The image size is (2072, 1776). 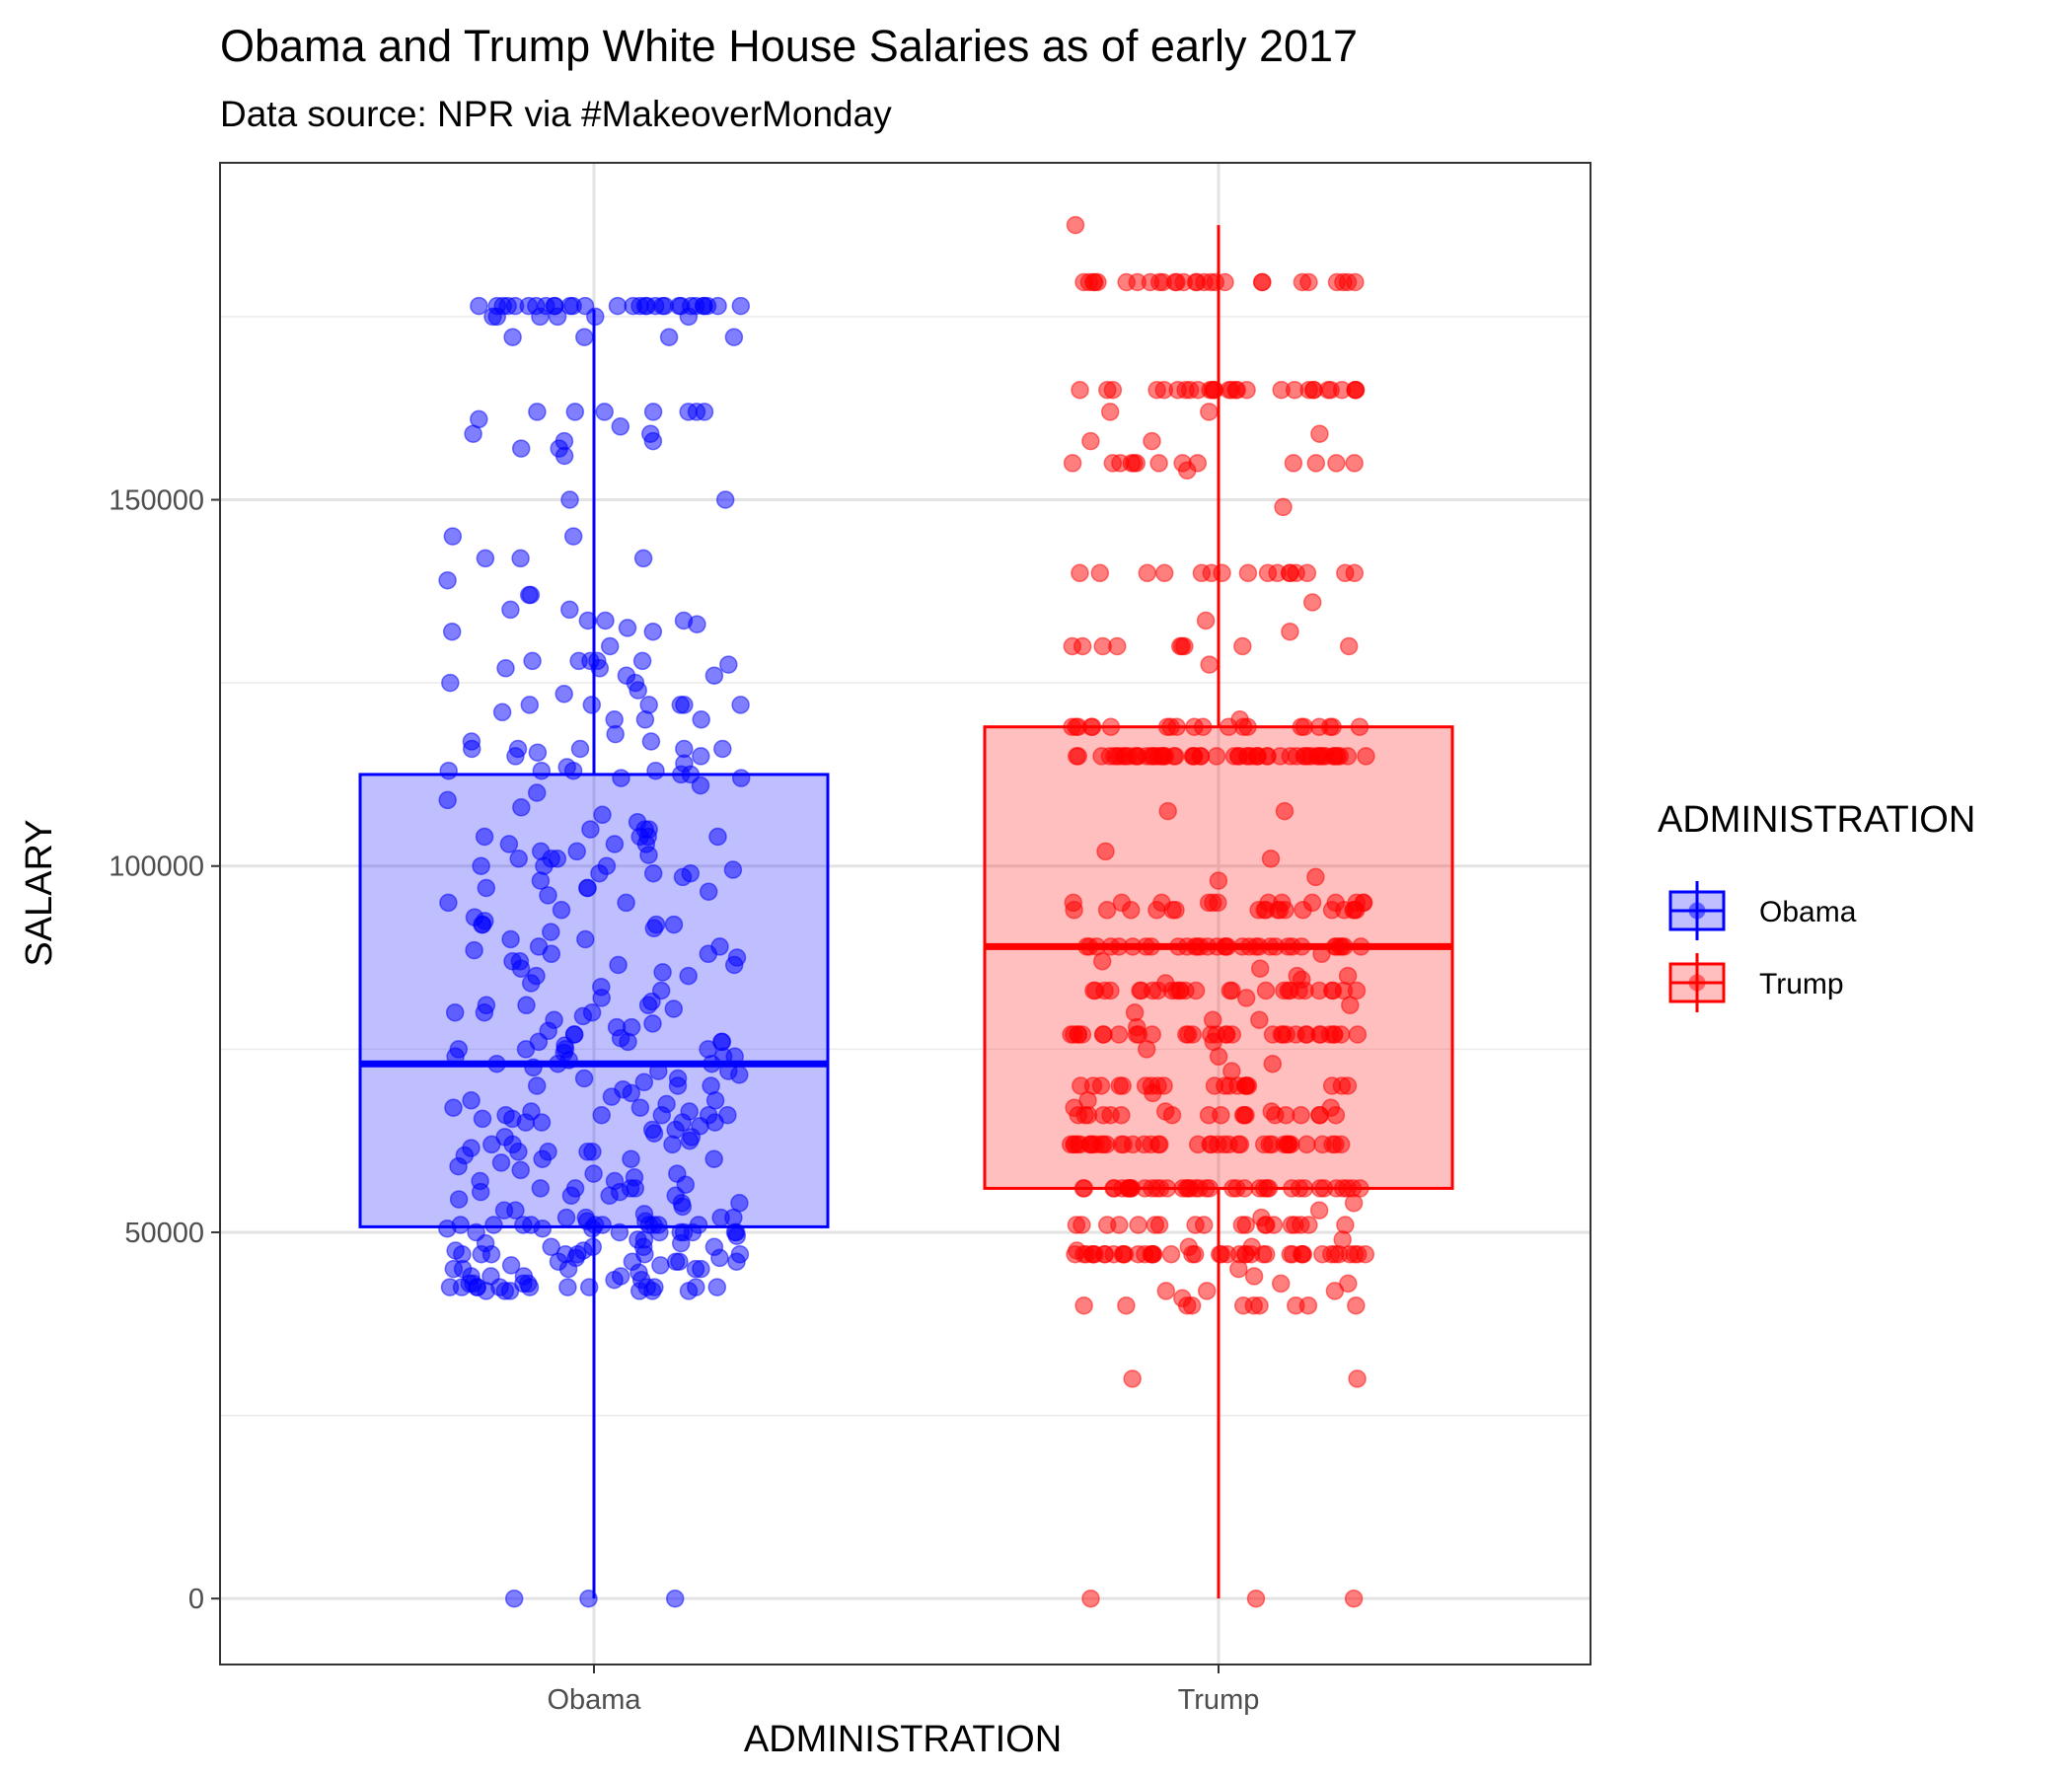 What do you see at coordinates (40, 892) in the screenshot?
I see `y-axis-title: SALARY` at bounding box center [40, 892].